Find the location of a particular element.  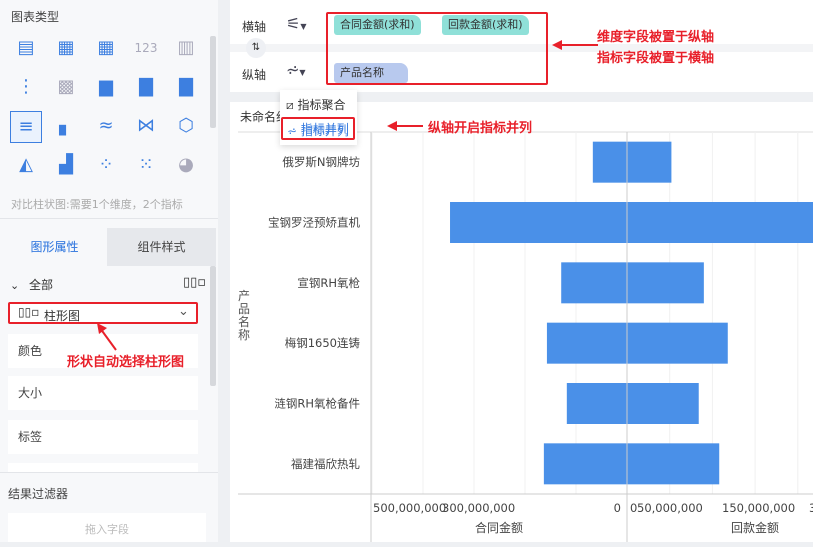

category-label: 俄罗斯N钢牌坊 is located at coordinates (321, 162).